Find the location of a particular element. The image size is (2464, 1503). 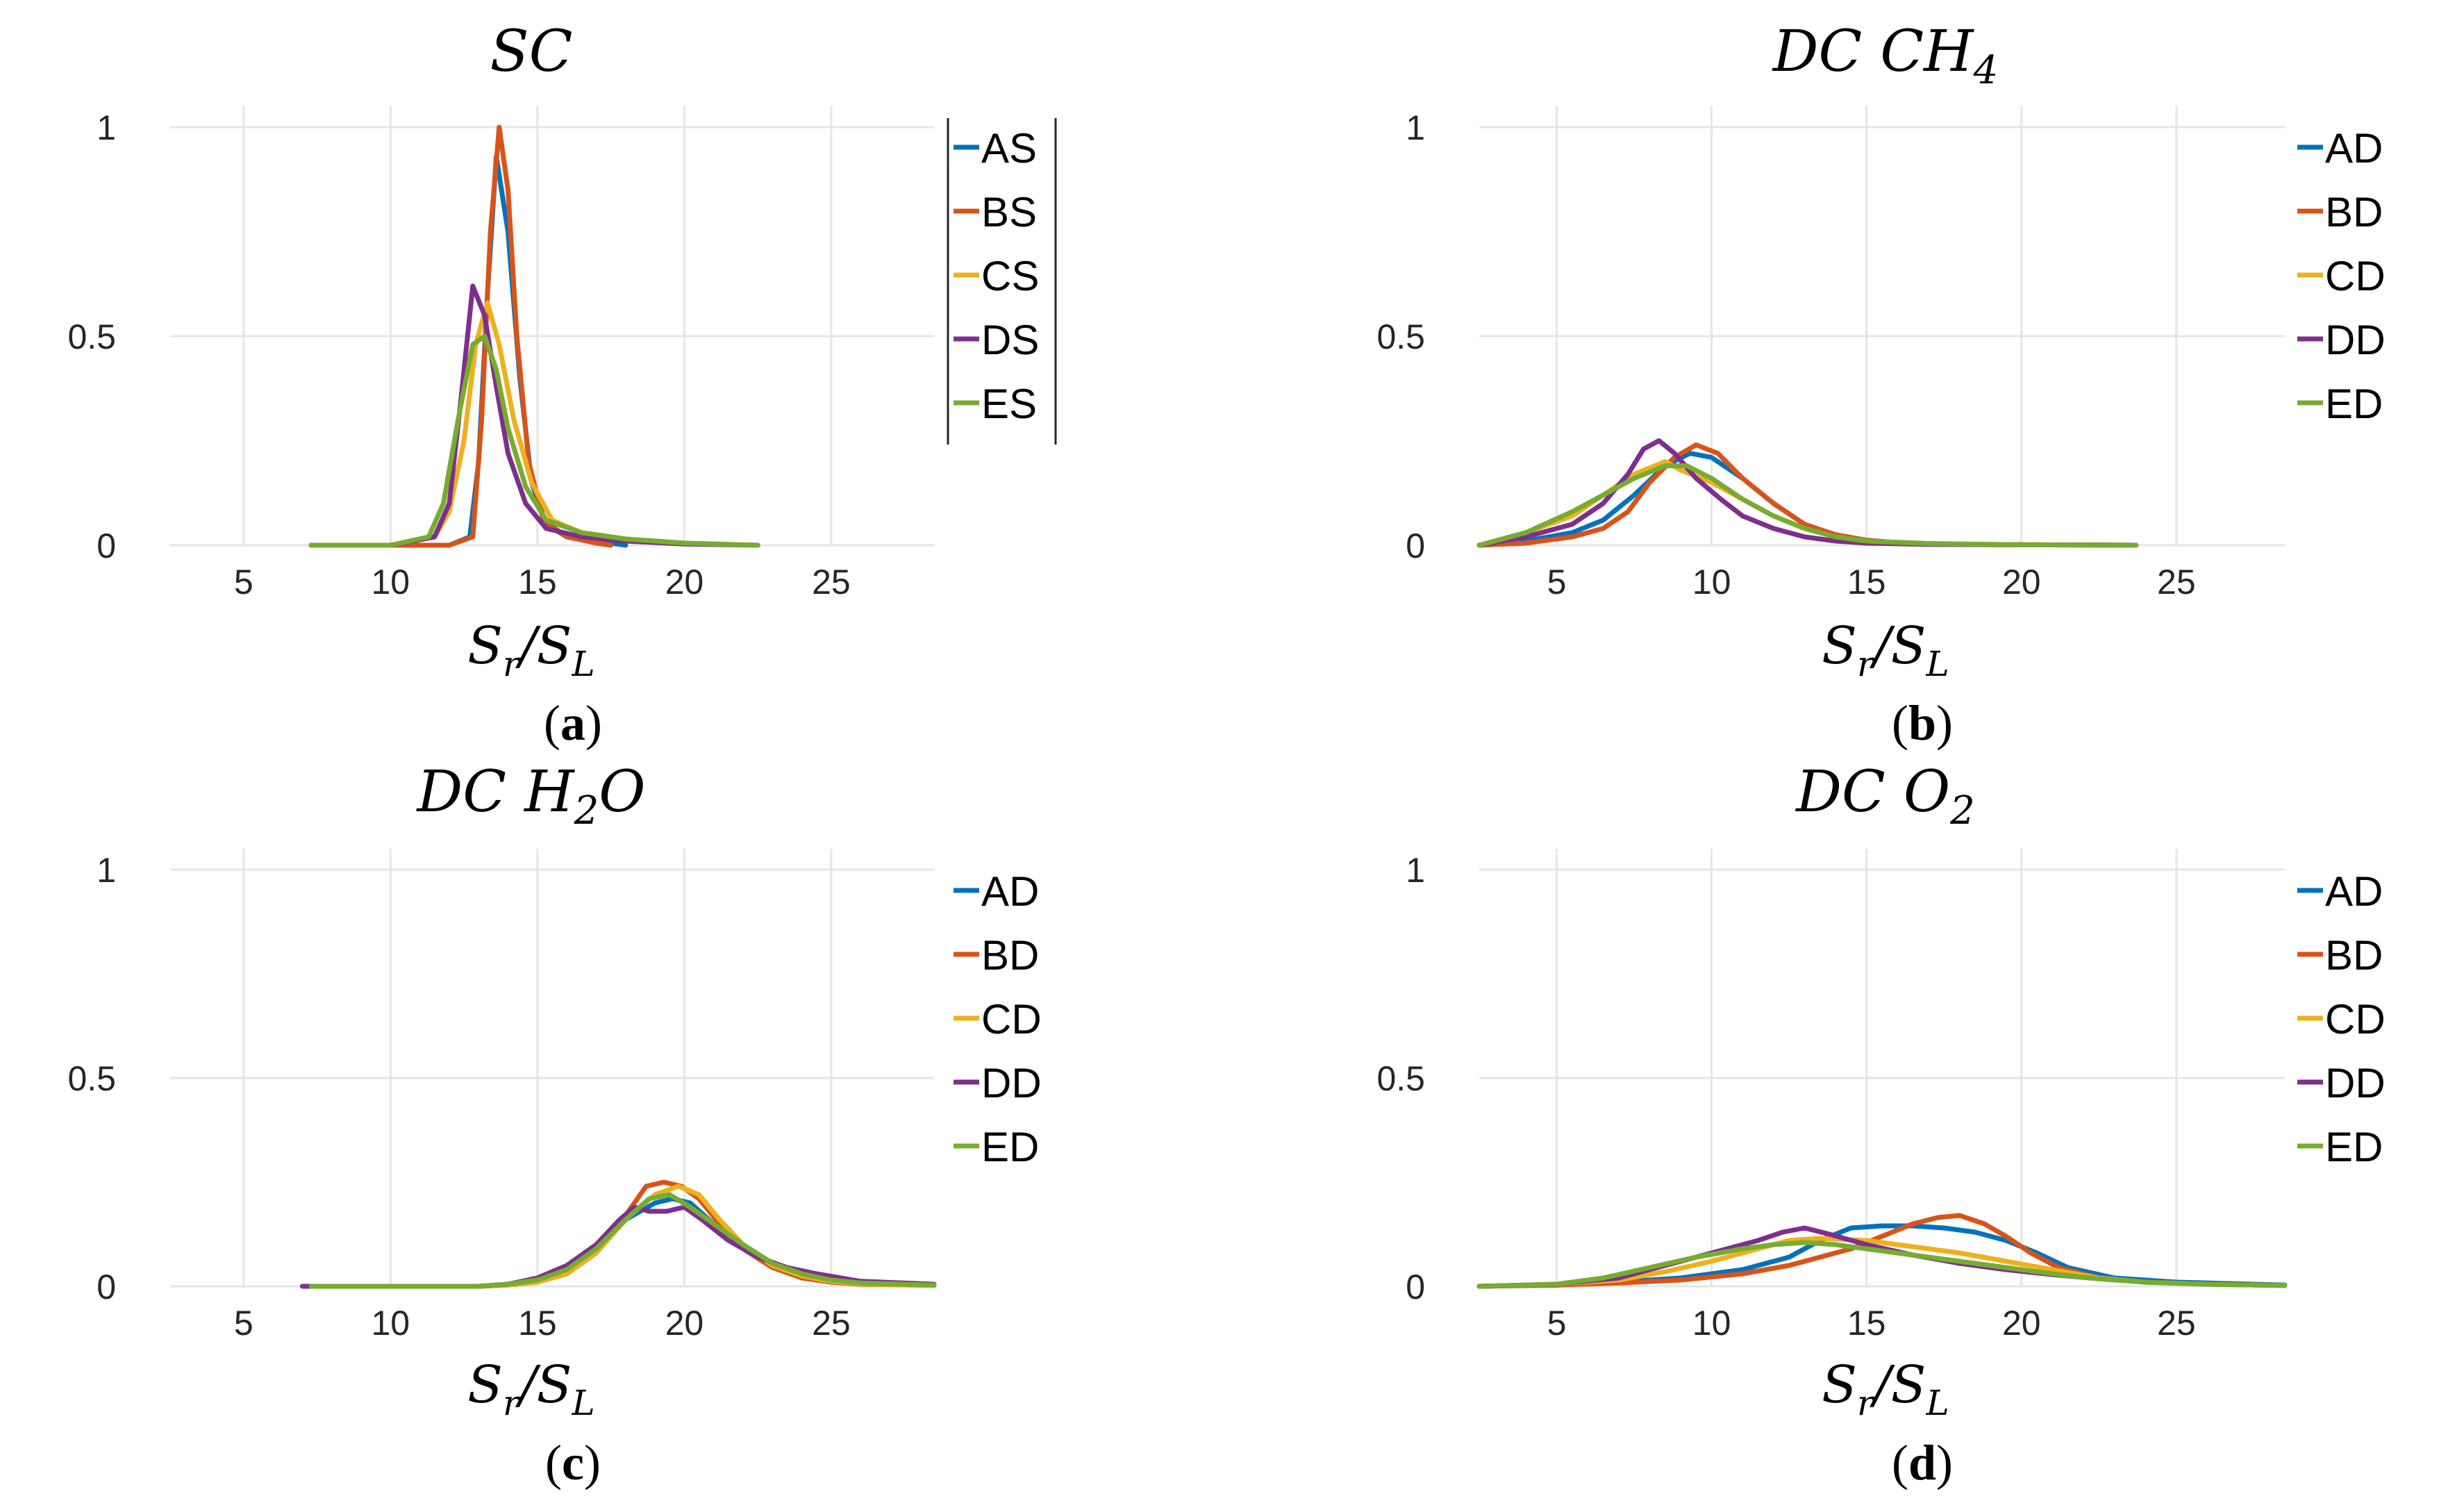

panel-d-ytick-label: 0 is located at coordinates (1415, 1287).